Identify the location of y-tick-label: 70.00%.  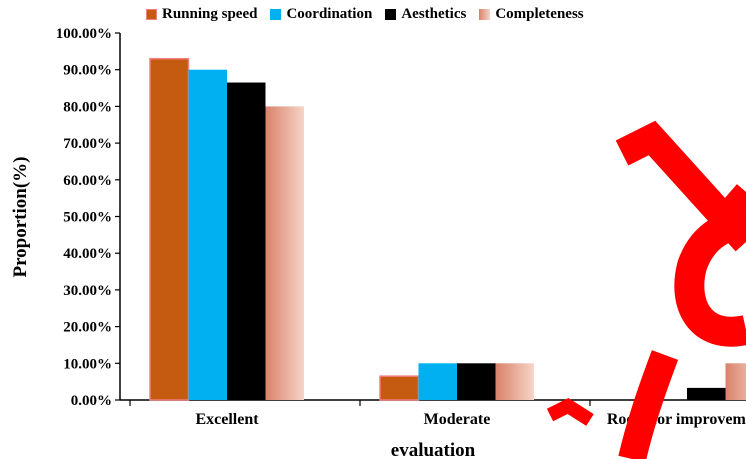
(87, 144).